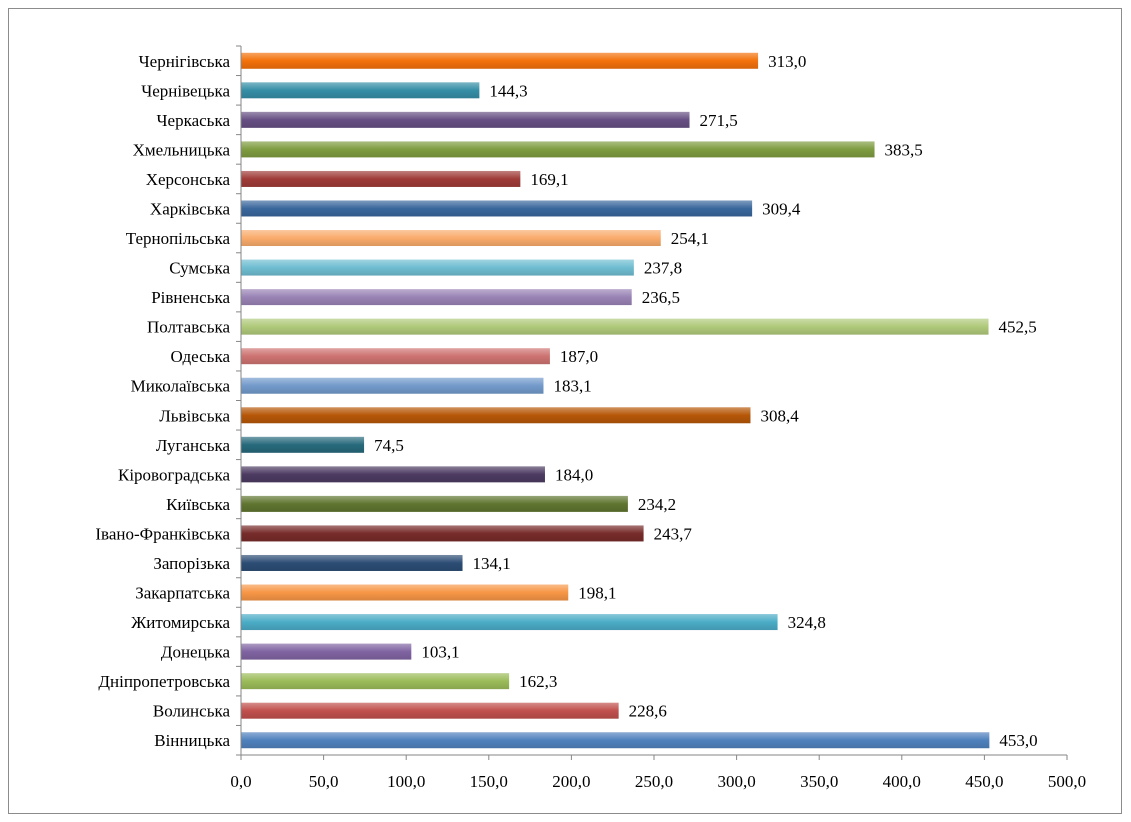  What do you see at coordinates (178, 238) in the screenshot?
I see `category-label: Тернопільська` at bounding box center [178, 238].